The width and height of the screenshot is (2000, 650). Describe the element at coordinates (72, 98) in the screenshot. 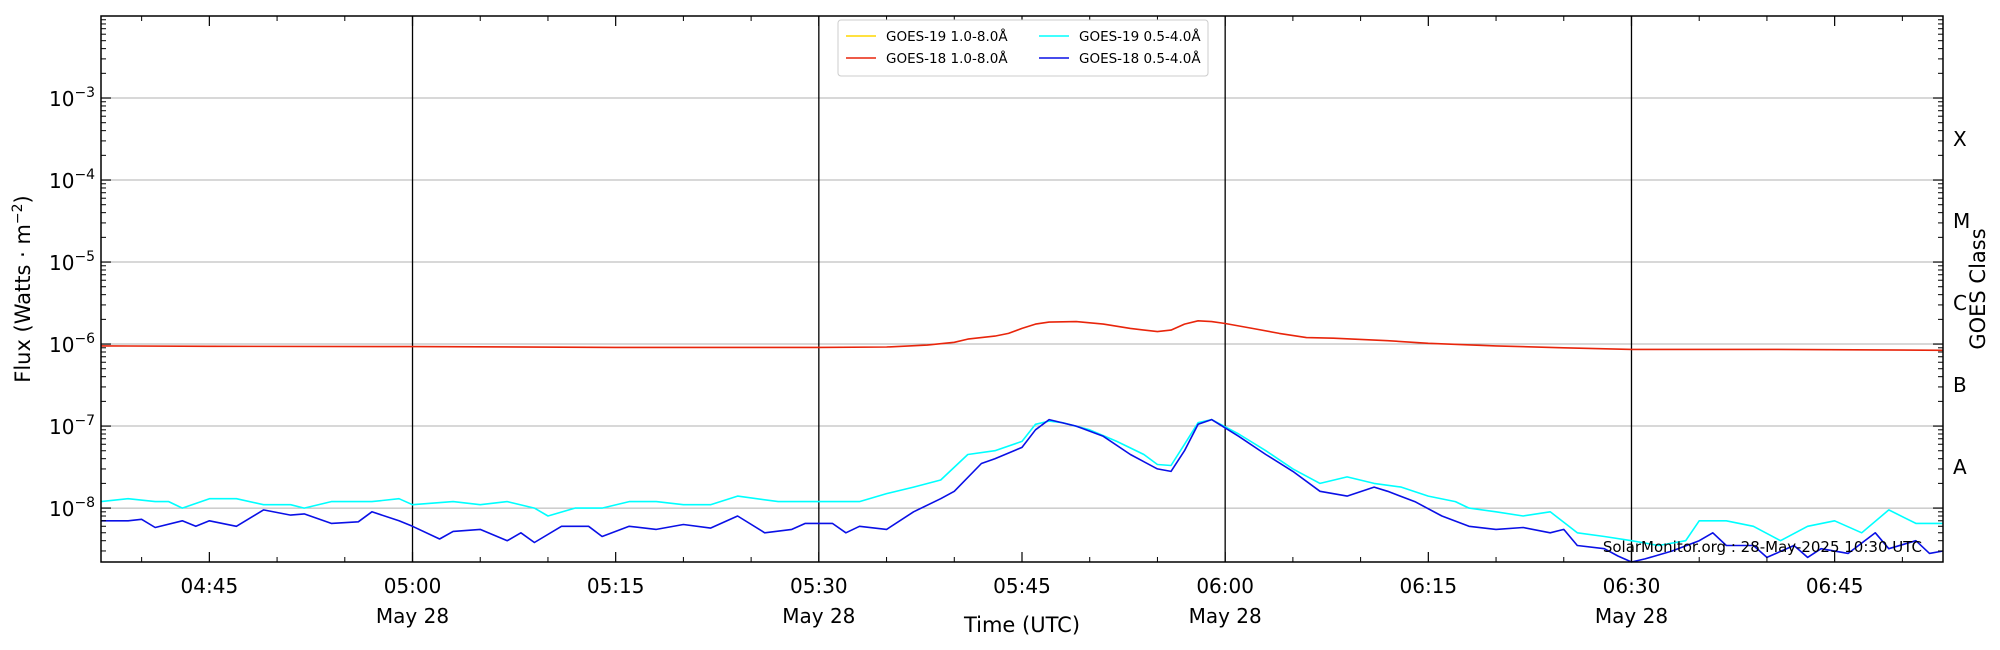

I see `y-tick-label: 10⁻³` at that location.